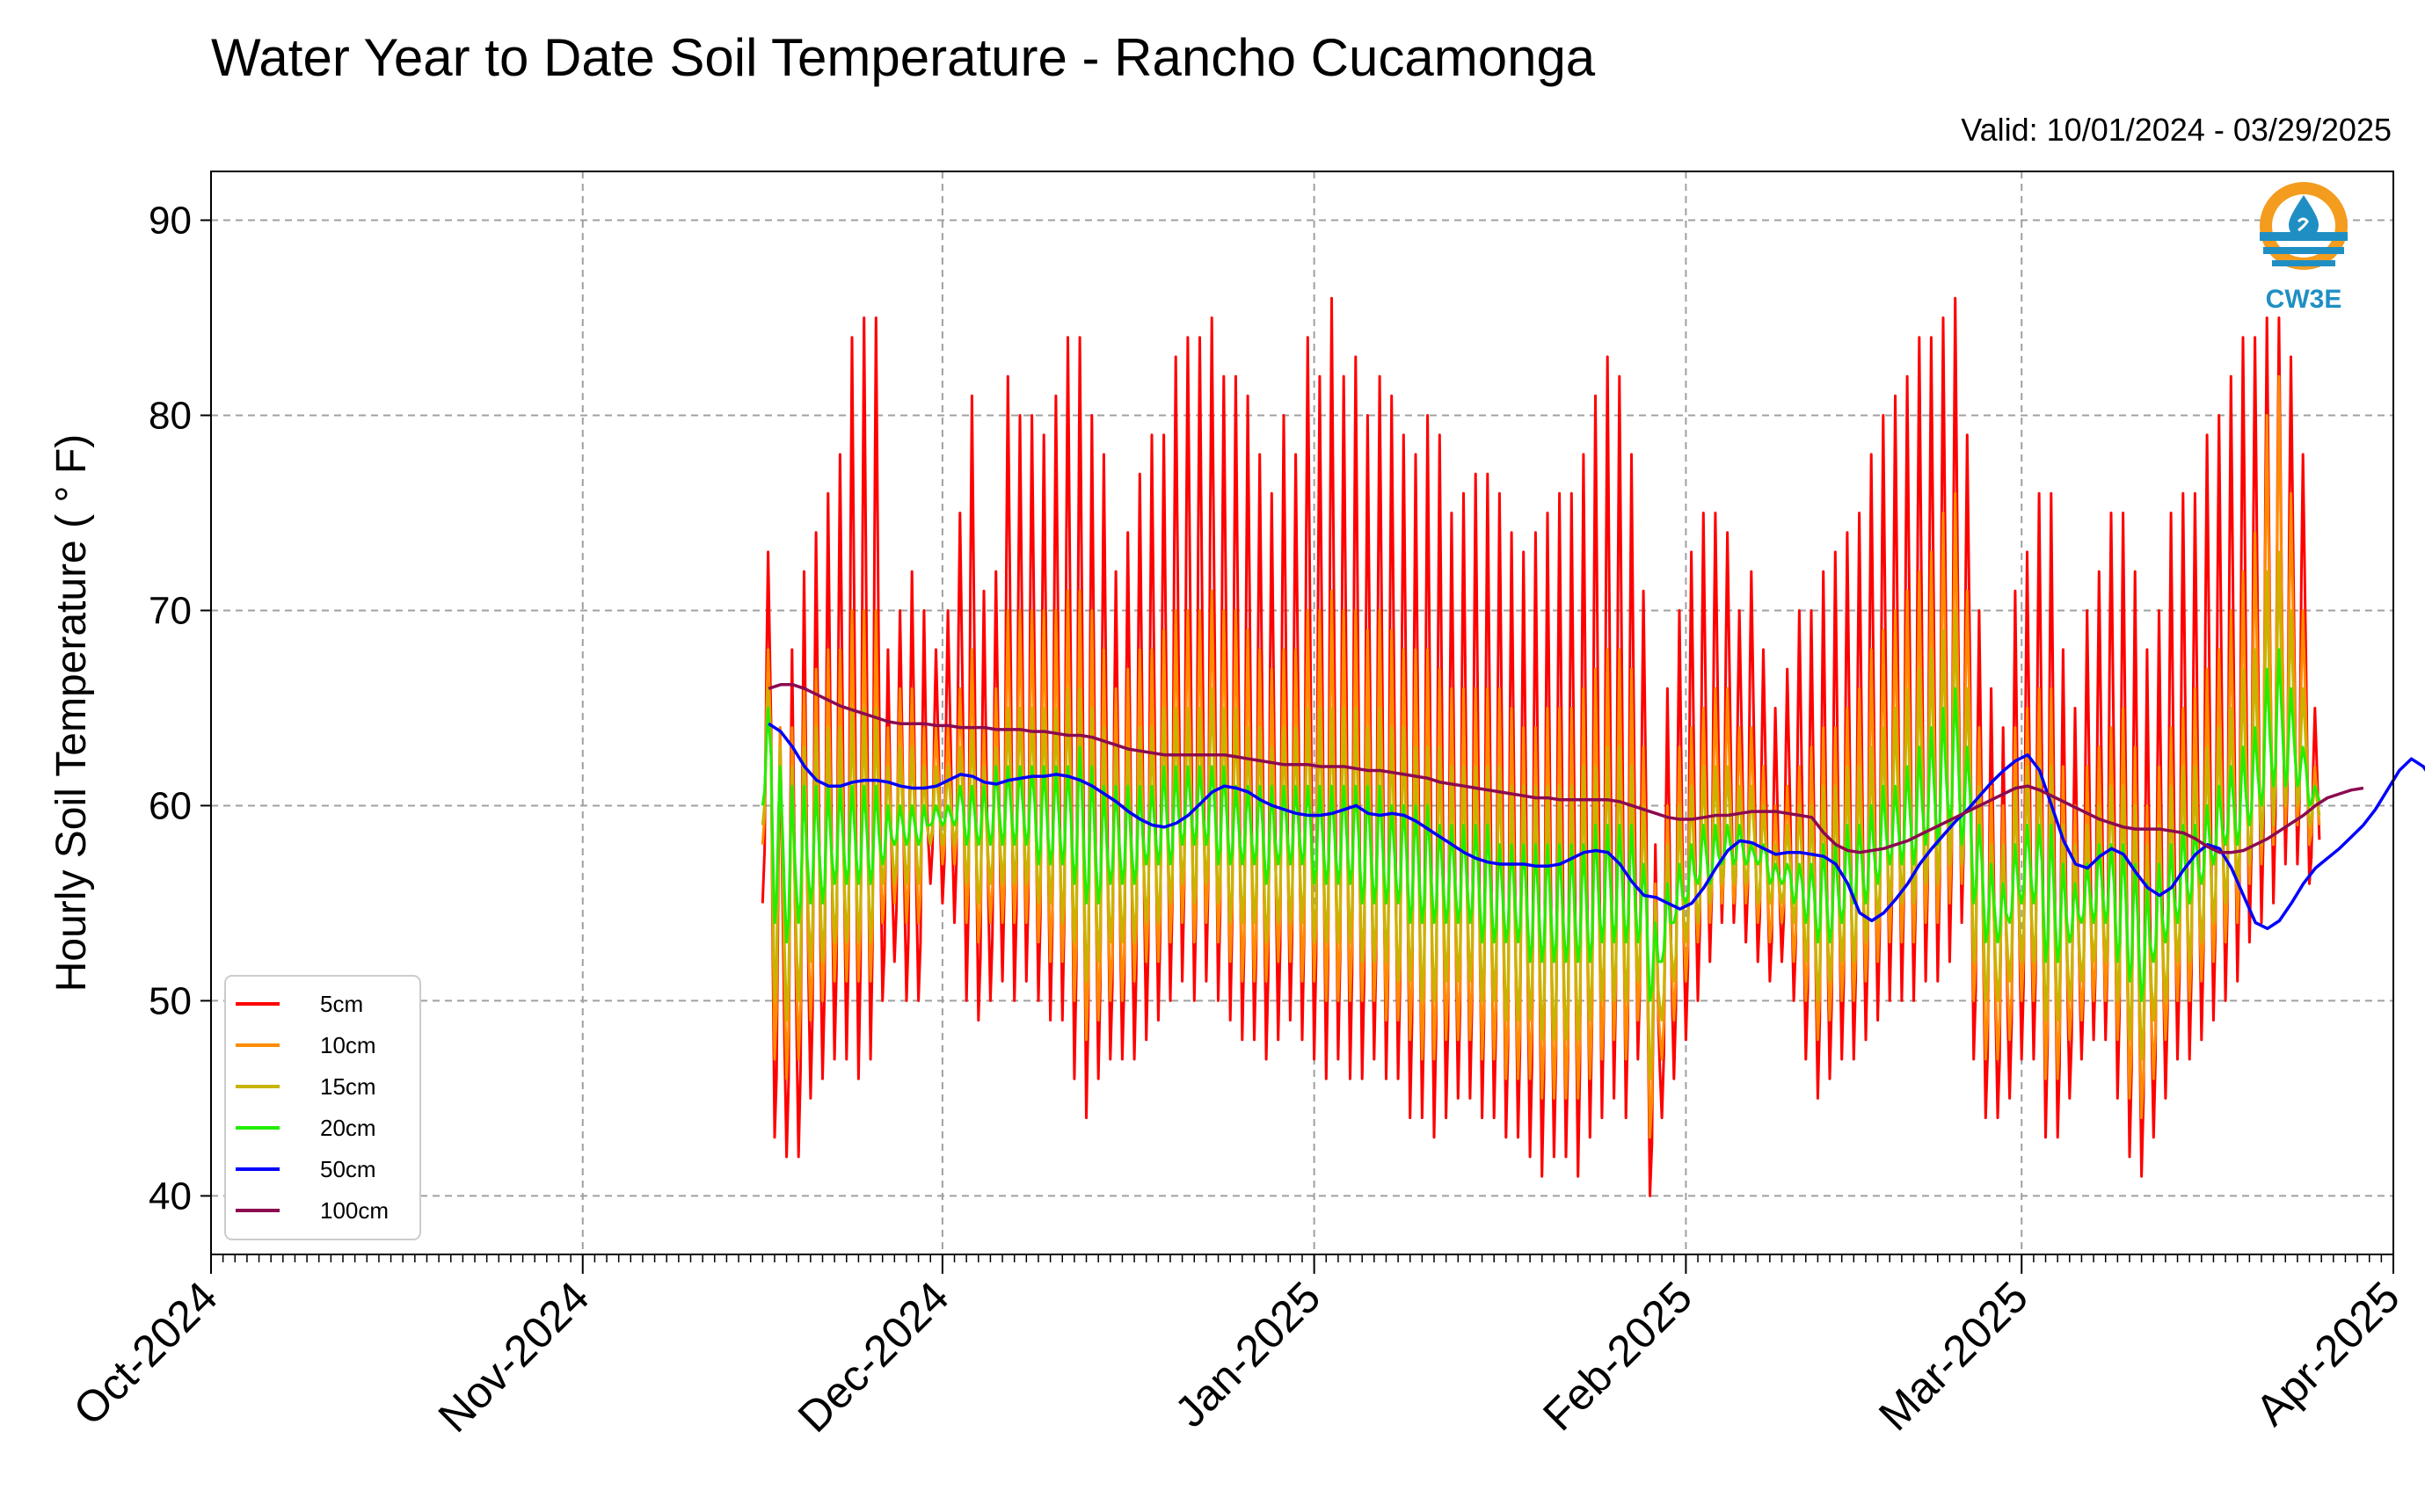  I want to click on legend-label-100cm: 100cm, so click(354, 1211).